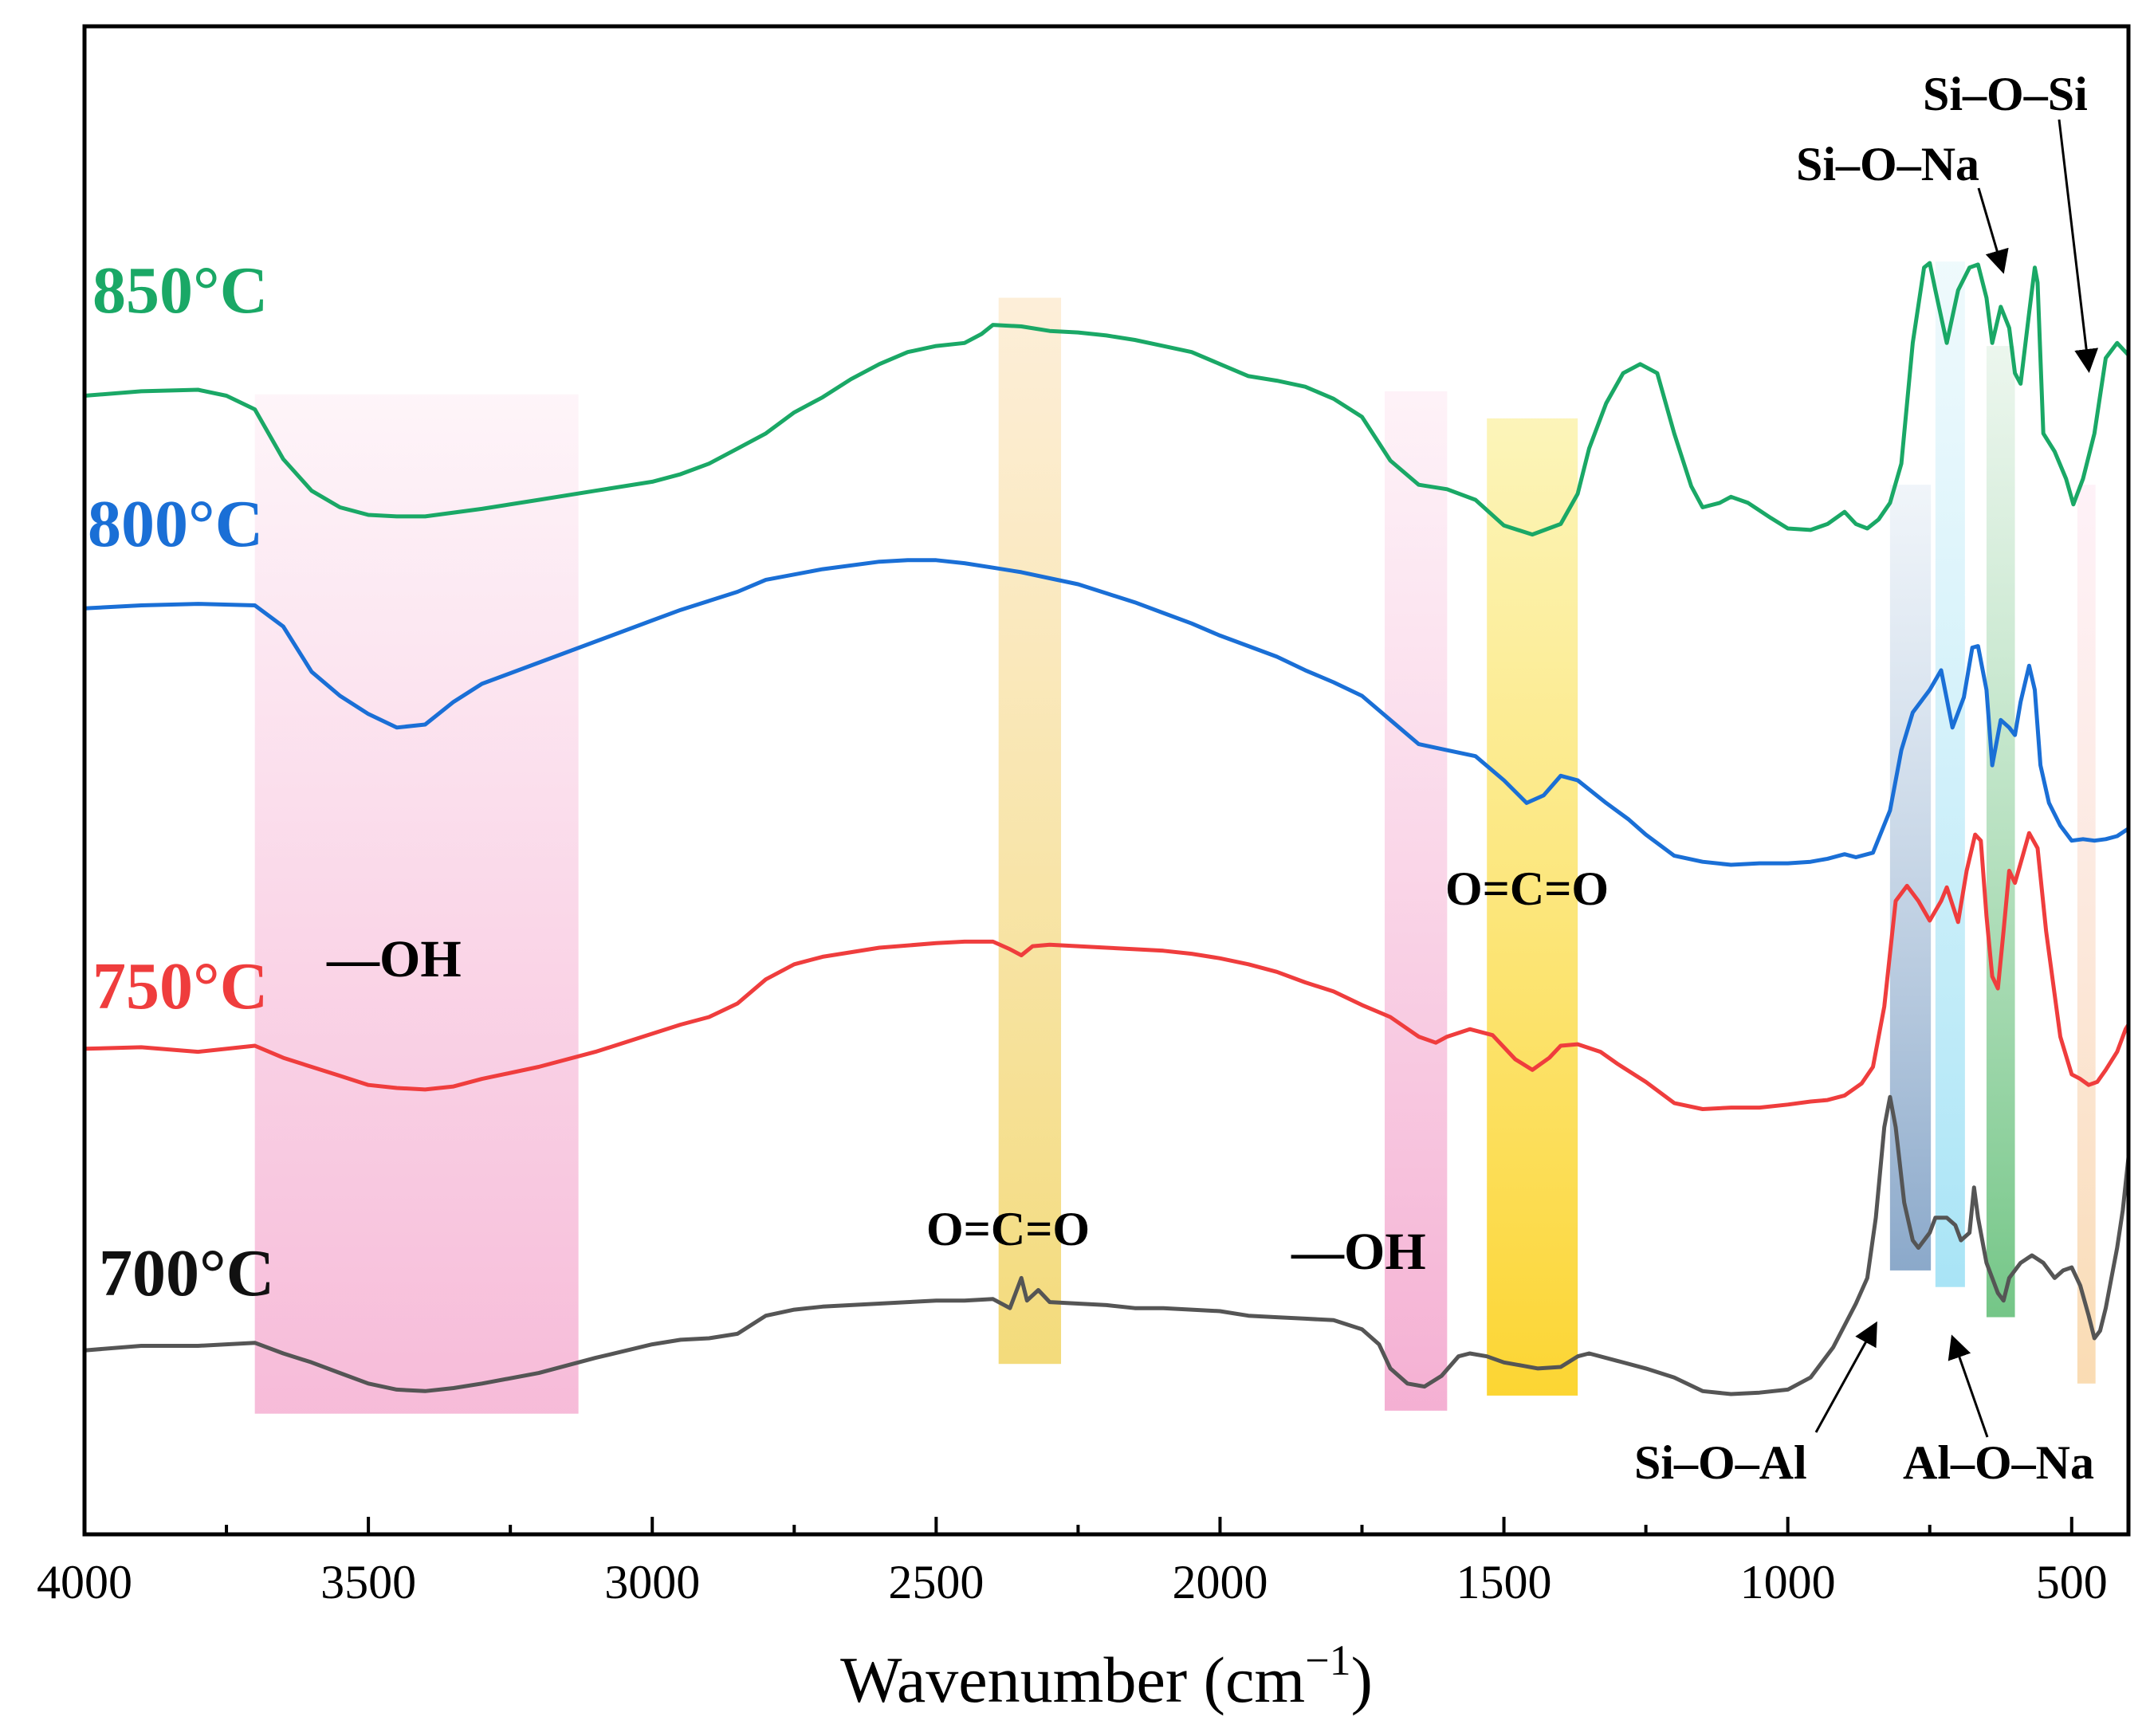 The height and width of the screenshot is (1736, 2146). I want to click on co2-label-lower: O=C=O, so click(1008, 1229).